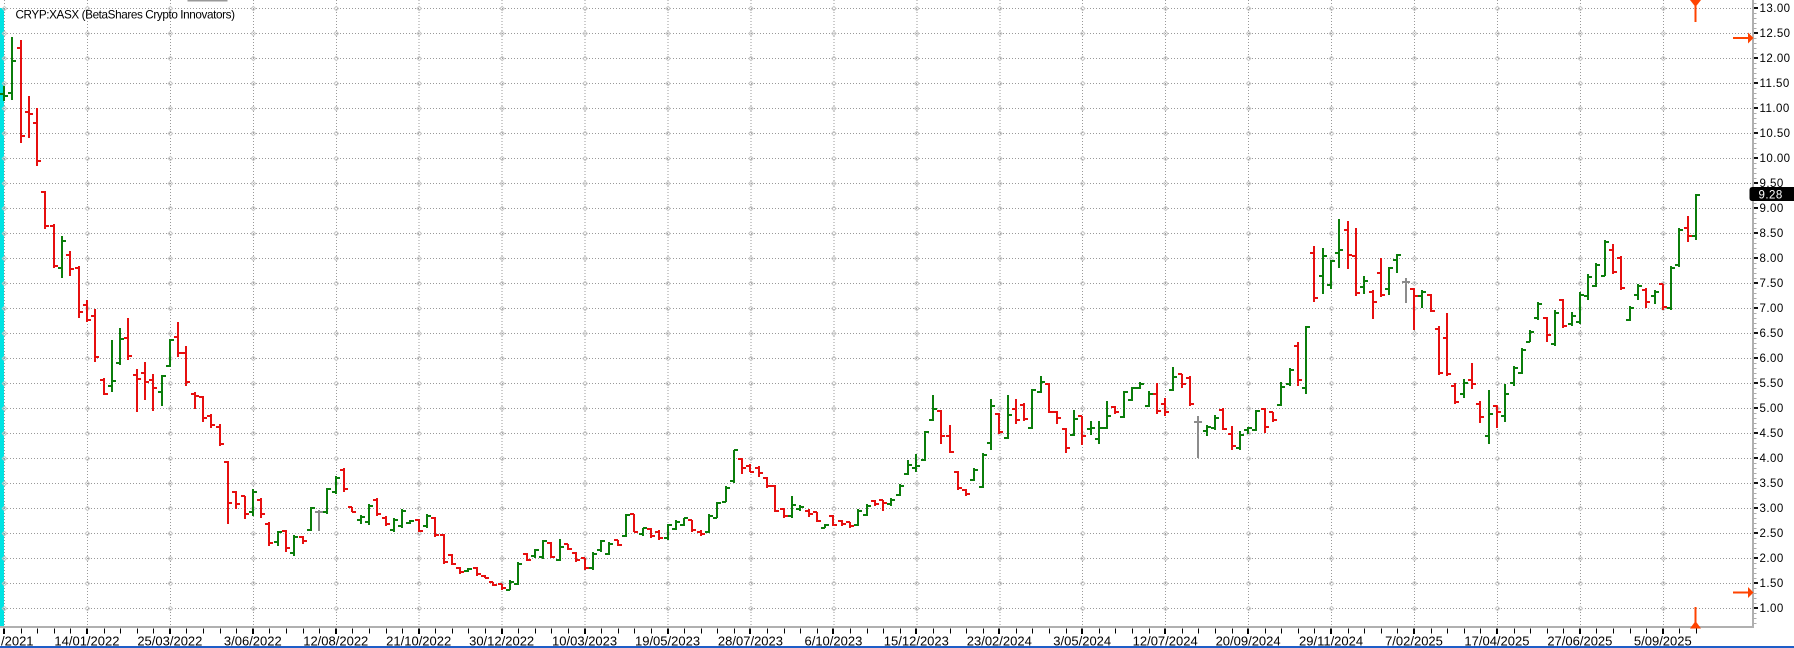 Image resolution: width=1794 pixels, height=648 pixels. I want to click on svg-text: 3/05/2024, so click(1082, 641).